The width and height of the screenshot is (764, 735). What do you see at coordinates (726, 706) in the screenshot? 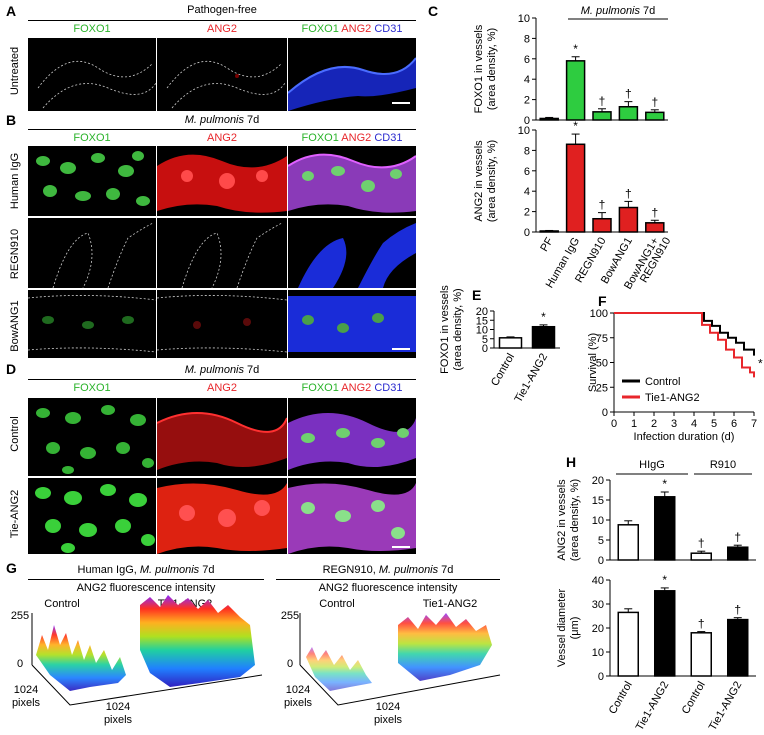
I see `H-bottom-xlabel: Tie1-ANG2` at bounding box center [726, 706].